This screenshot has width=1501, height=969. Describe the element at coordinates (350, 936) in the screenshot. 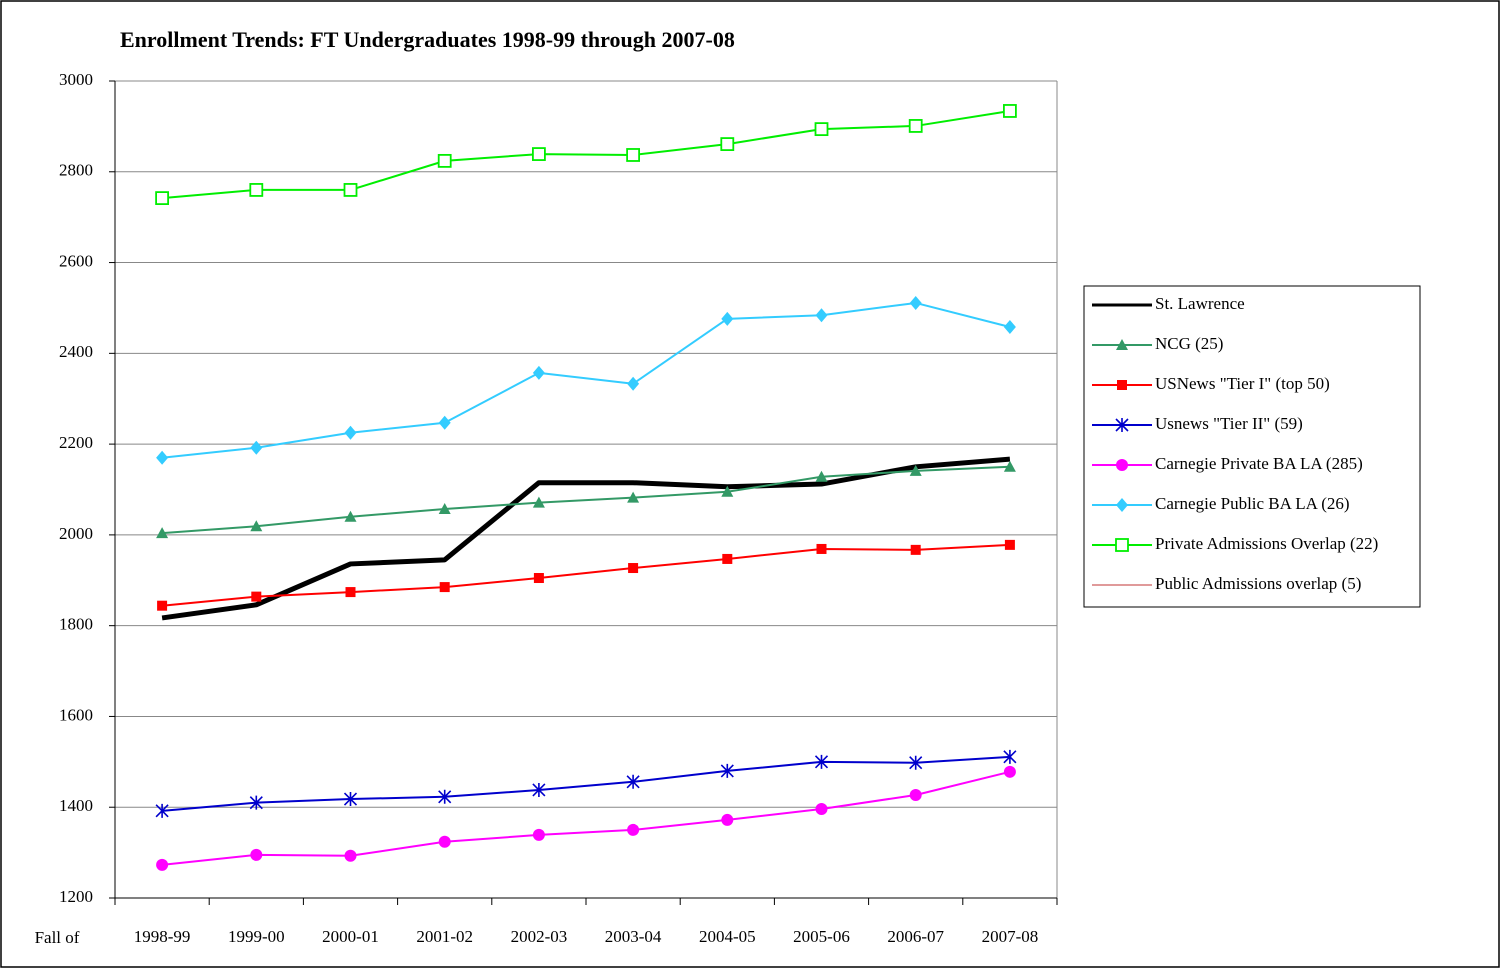

I see `x-tick-label: 2000-01` at that location.